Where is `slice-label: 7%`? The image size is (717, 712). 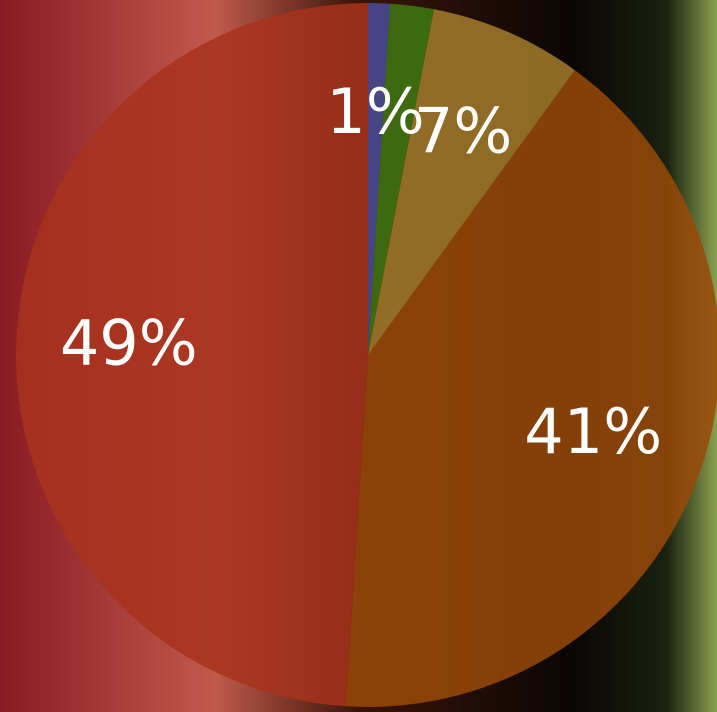
slice-label: 7% is located at coordinates (463, 130).